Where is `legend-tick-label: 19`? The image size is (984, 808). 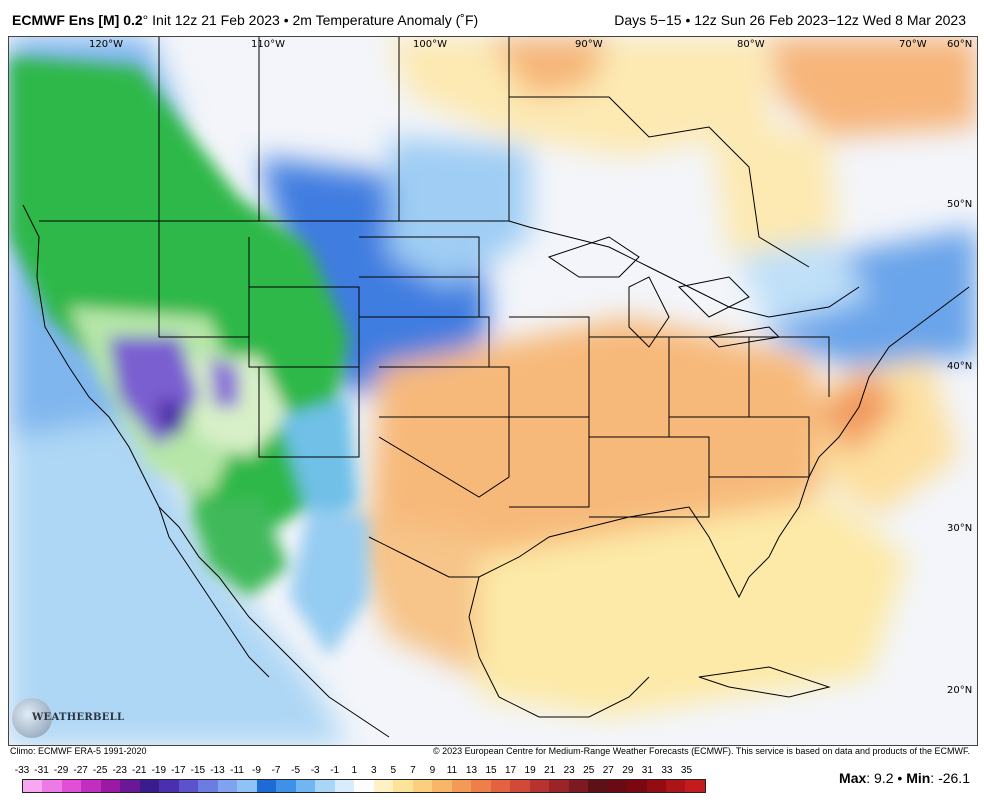 legend-tick-label: 19 is located at coordinates (530, 770).